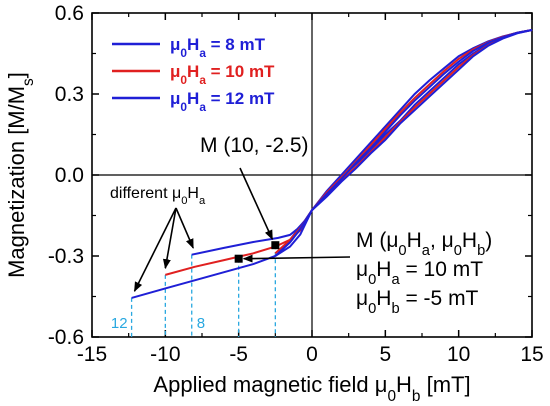 The width and height of the screenshot is (550, 406). What do you see at coordinates (417, 302) in the screenshot?
I see `annotation-box-line3: μ0Hb = -5 mT` at bounding box center [417, 302].